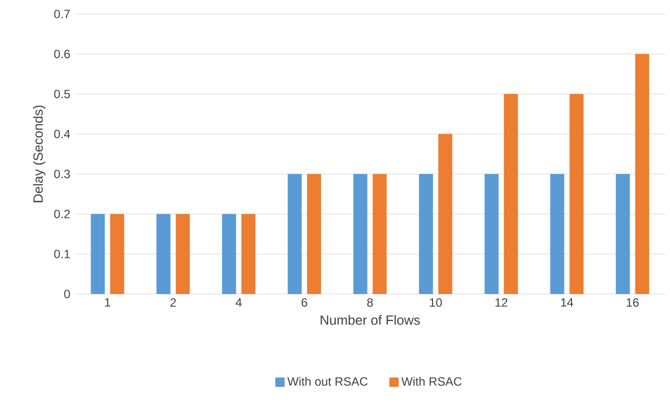  What do you see at coordinates (502, 302) in the screenshot?
I see `x-tick-label: 12` at bounding box center [502, 302].